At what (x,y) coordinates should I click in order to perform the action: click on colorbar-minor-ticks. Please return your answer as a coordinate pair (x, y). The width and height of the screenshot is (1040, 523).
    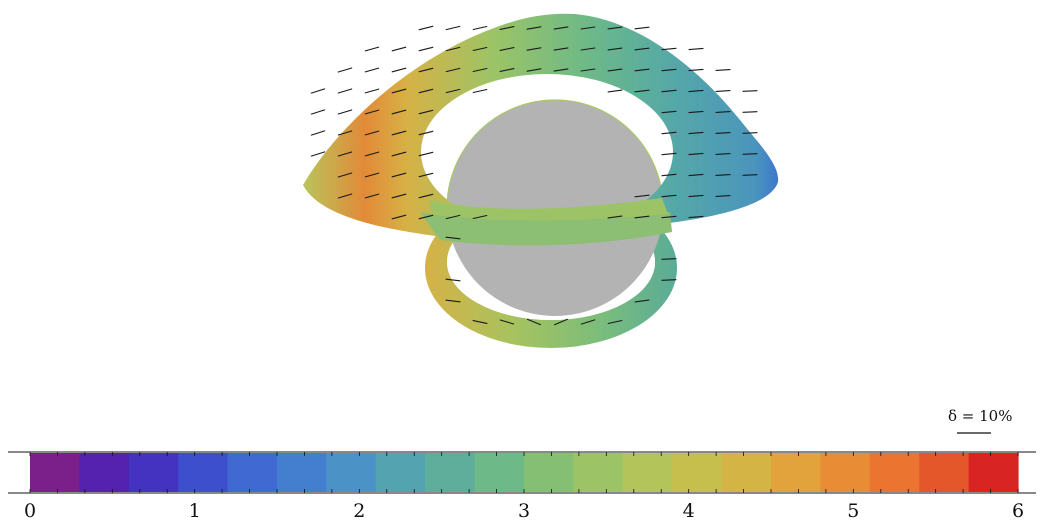
    Looking at the image, I should click on (524, 472).